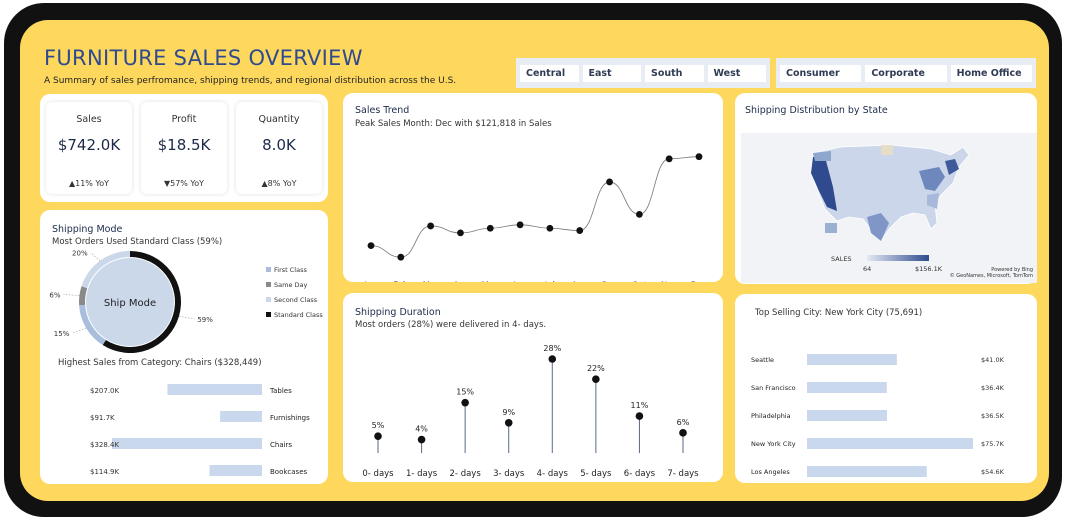 This screenshot has height=521, width=1067. What do you see at coordinates (847, 415) in the screenshot?
I see `city-bar` at bounding box center [847, 415].